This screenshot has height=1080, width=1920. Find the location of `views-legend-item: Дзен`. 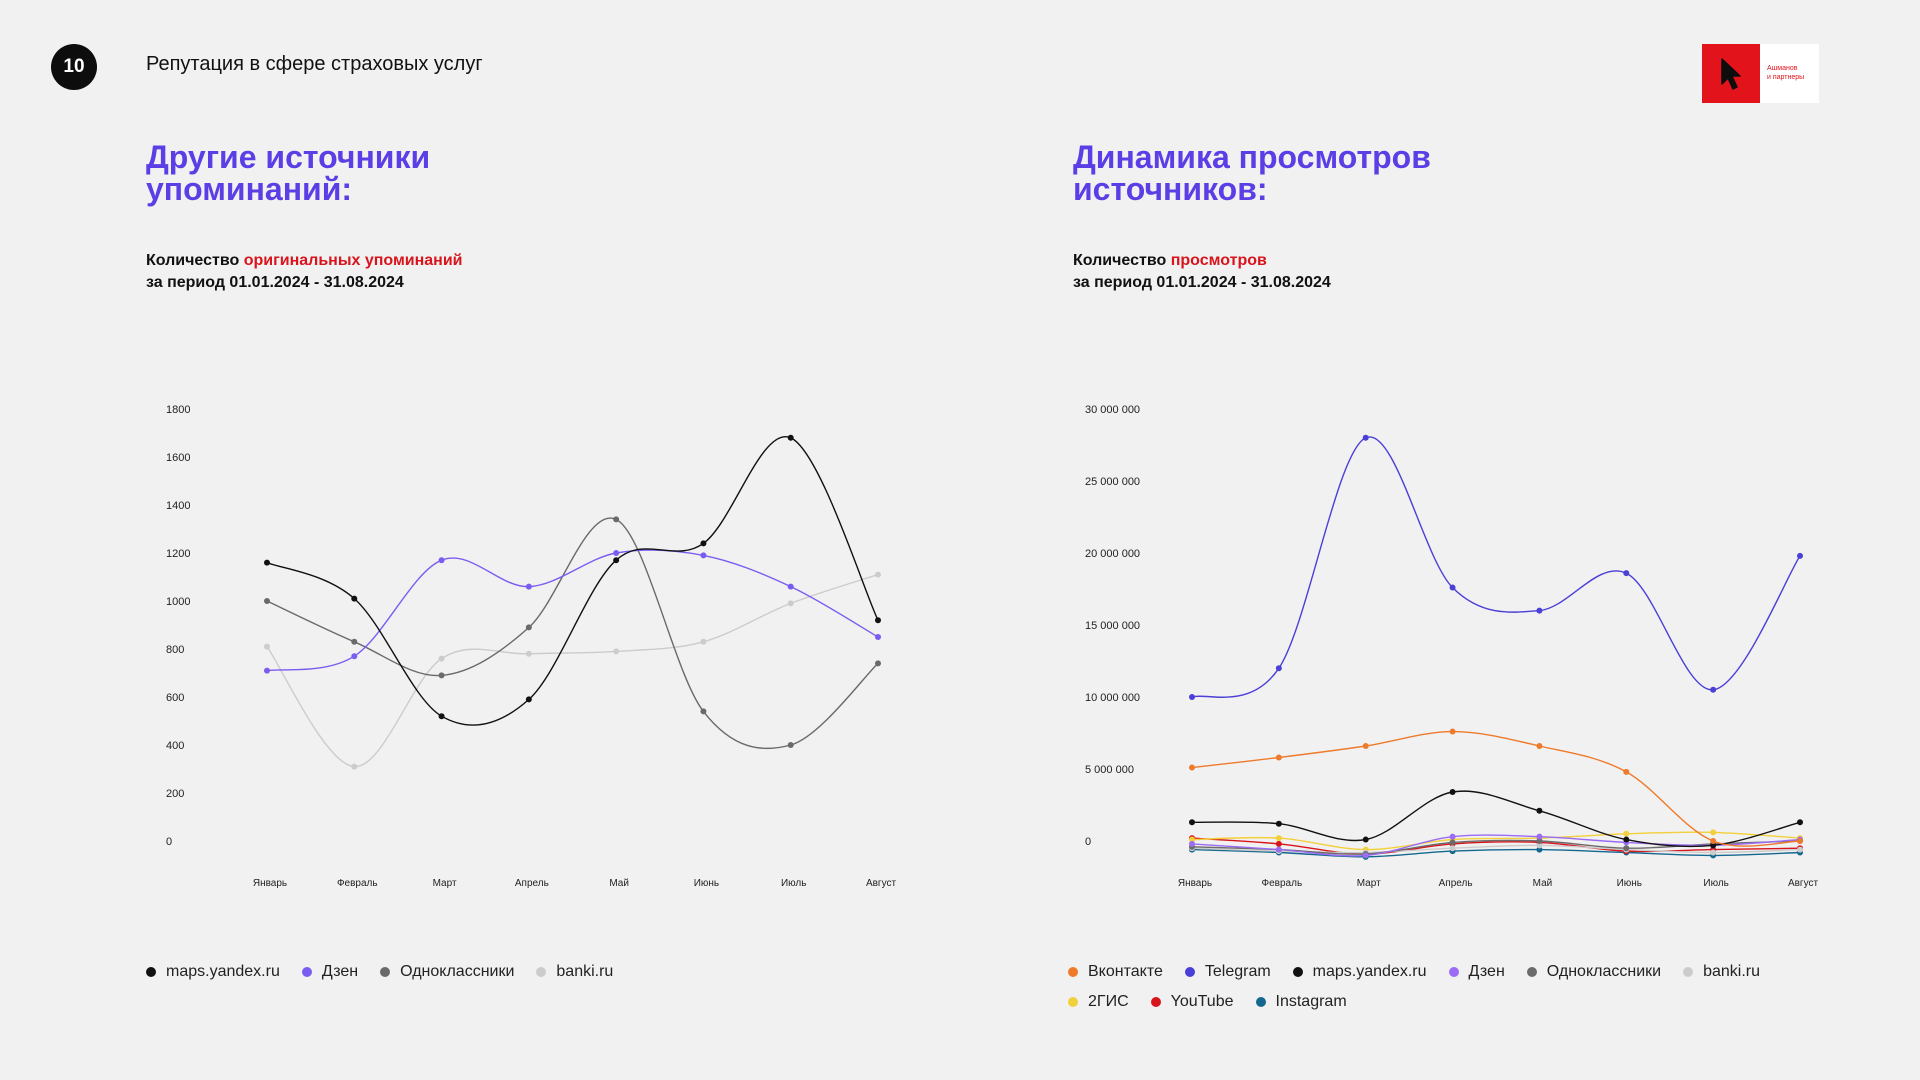

views-legend-item: Дзен is located at coordinates (1476, 972).